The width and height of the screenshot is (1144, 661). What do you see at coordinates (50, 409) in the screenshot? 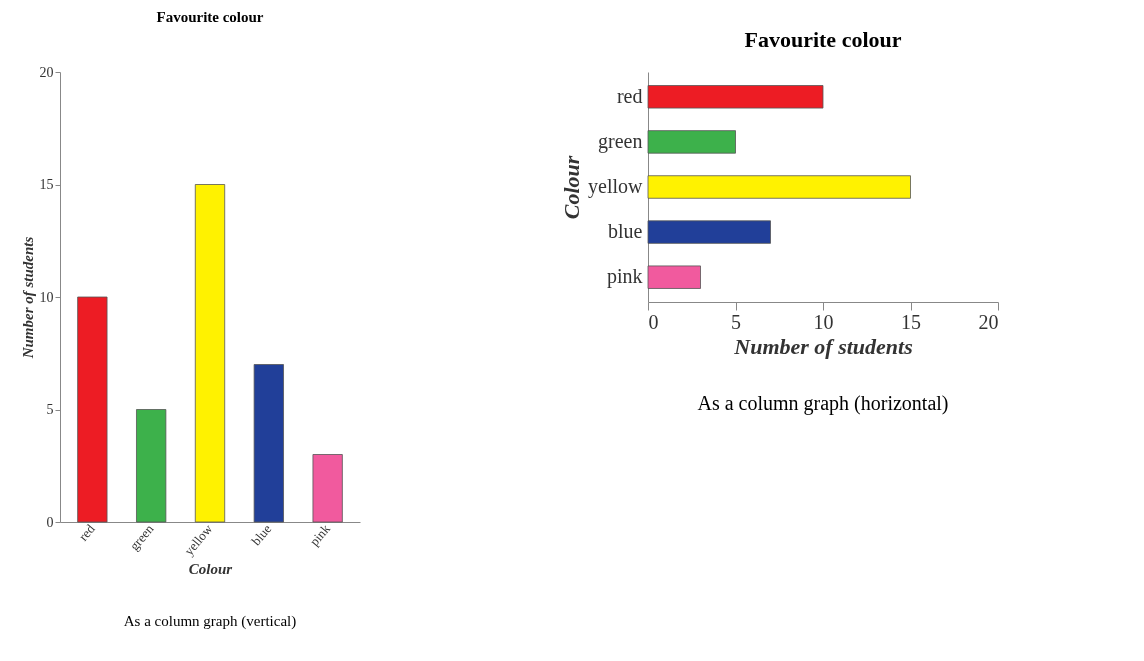
I see `y-tick-label: 5` at bounding box center [50, 409].